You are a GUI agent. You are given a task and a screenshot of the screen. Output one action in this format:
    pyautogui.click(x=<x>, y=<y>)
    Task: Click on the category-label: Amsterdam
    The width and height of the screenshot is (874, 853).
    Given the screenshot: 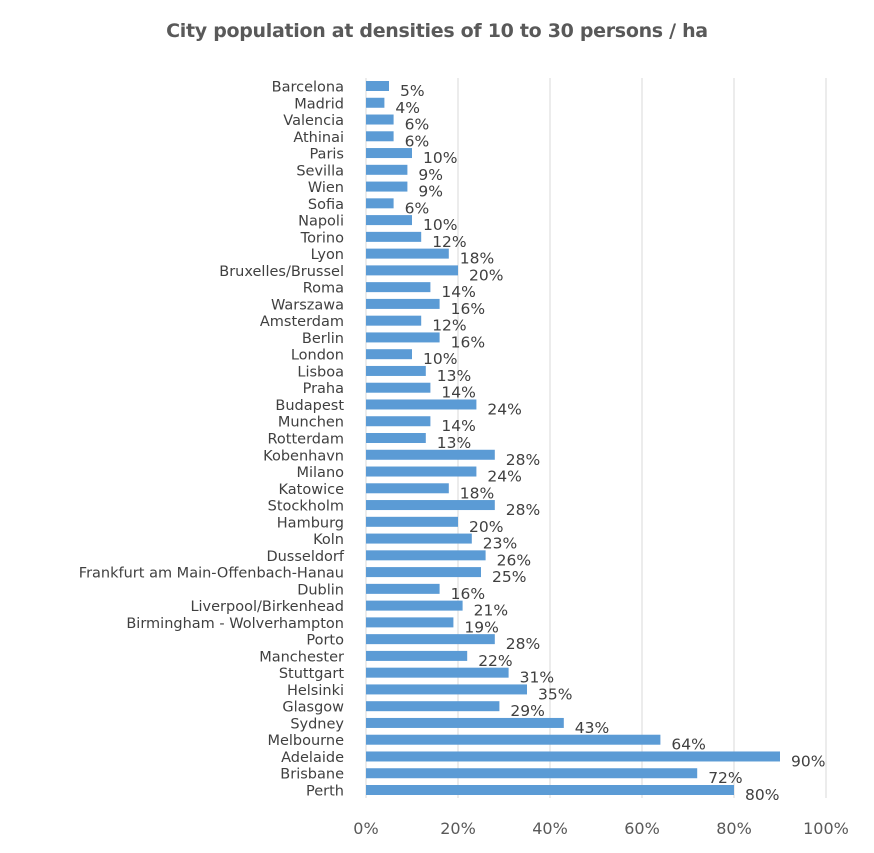 What is the action you would take?
    pyautogui.click(x=302, y=322)
    